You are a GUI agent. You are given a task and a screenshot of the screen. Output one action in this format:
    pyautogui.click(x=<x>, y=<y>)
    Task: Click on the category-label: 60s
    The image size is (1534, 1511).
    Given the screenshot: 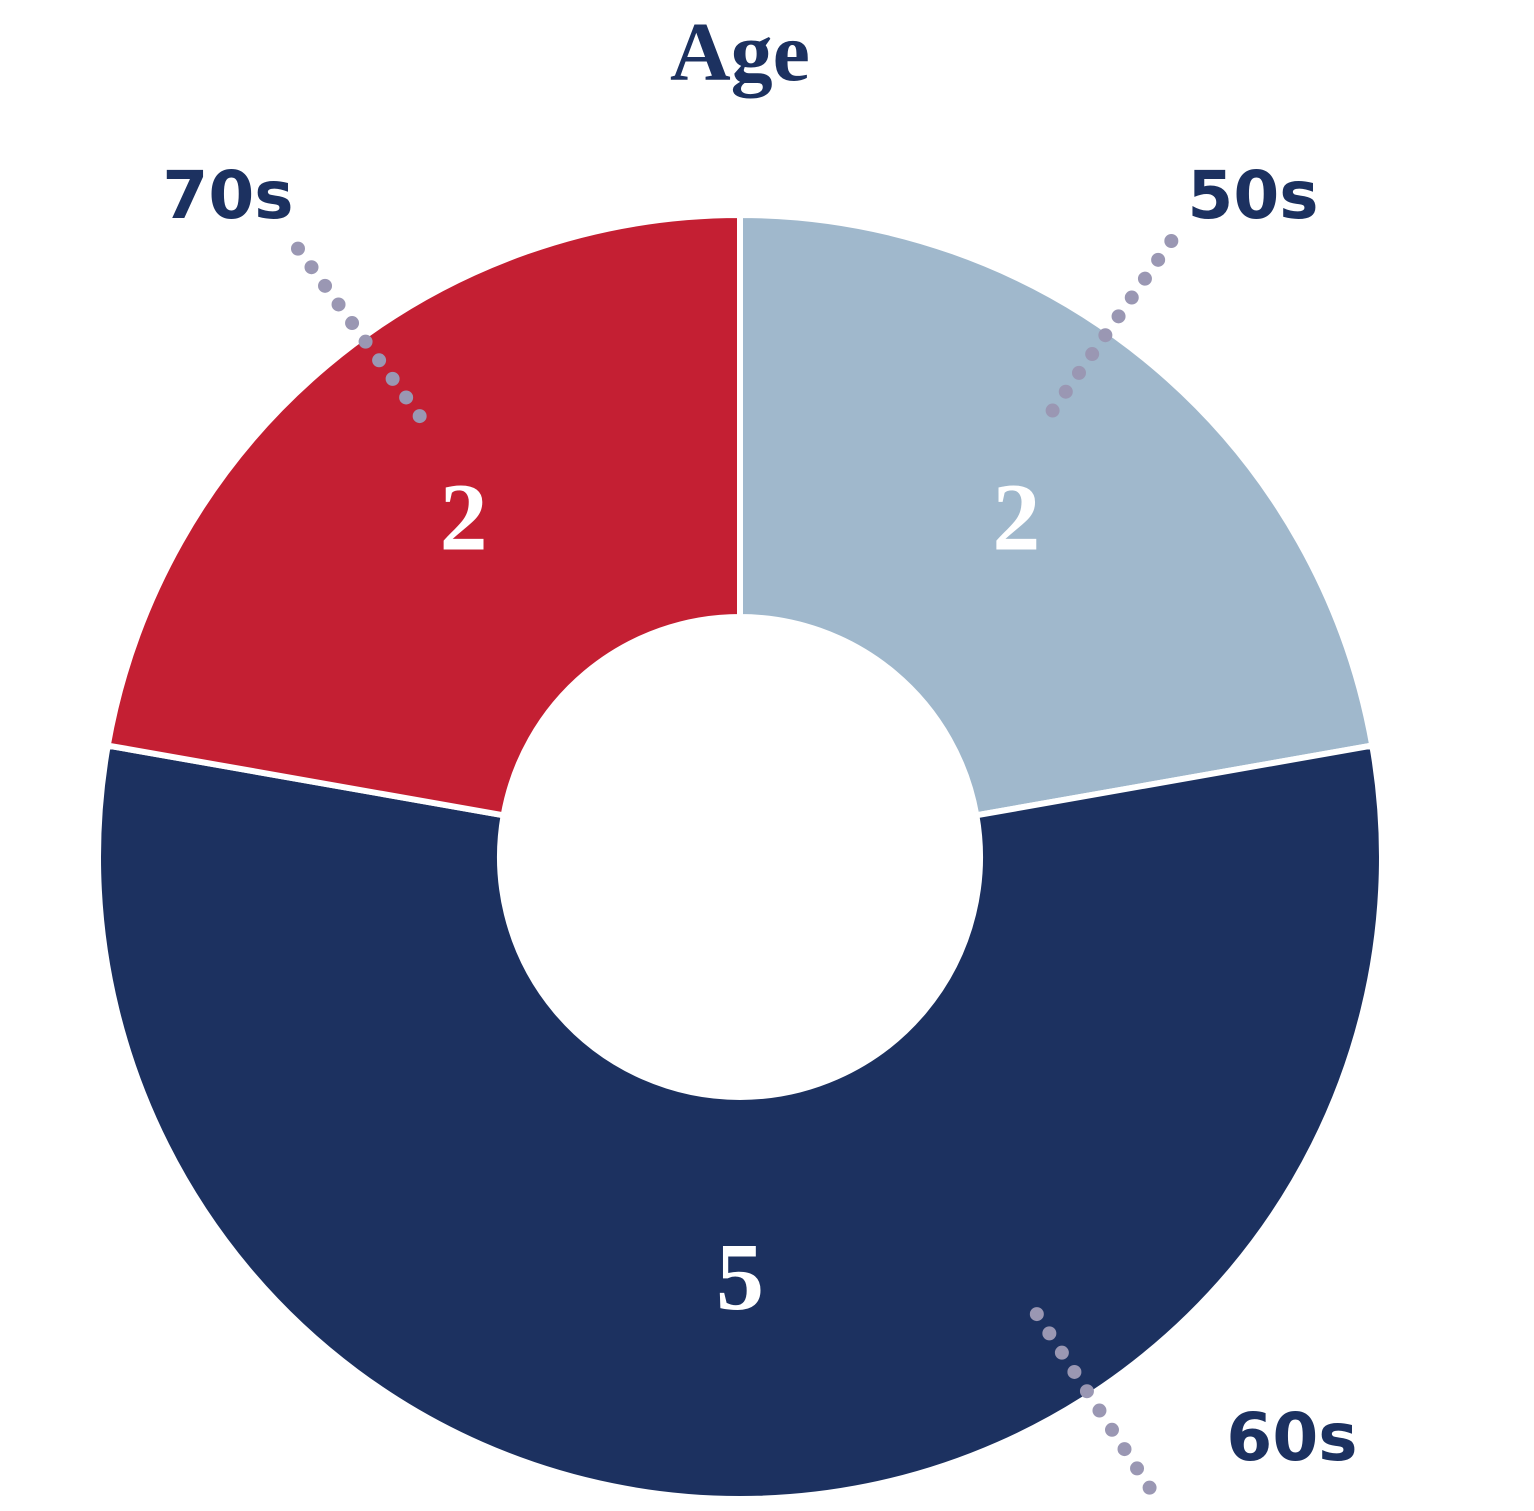 What is the action you would take?
    pyautogui.click(x=1291, y=1437)
    